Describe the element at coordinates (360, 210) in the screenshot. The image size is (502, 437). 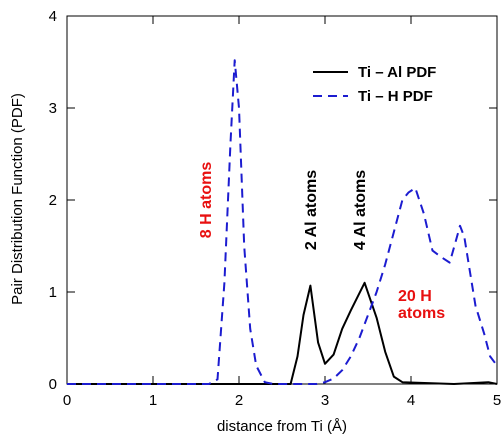
I see `annotation-4-al-atoms: 4 Al atoms` at that location.